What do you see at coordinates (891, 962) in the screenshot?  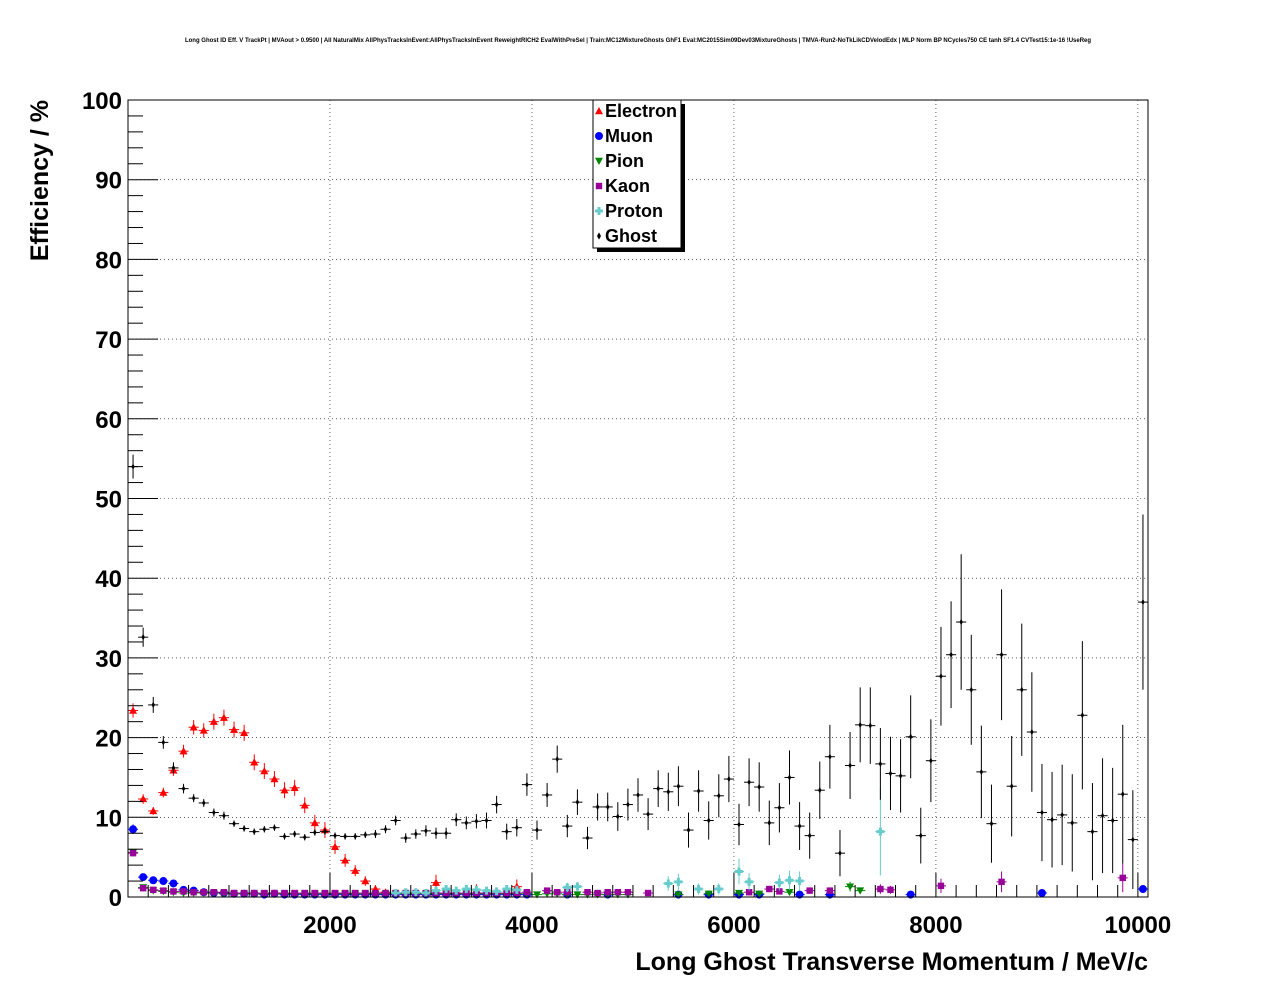 I see `x-axis-label: Long Ghost Transverse Momentum / MeV/c` at bounding box center [891, 962].